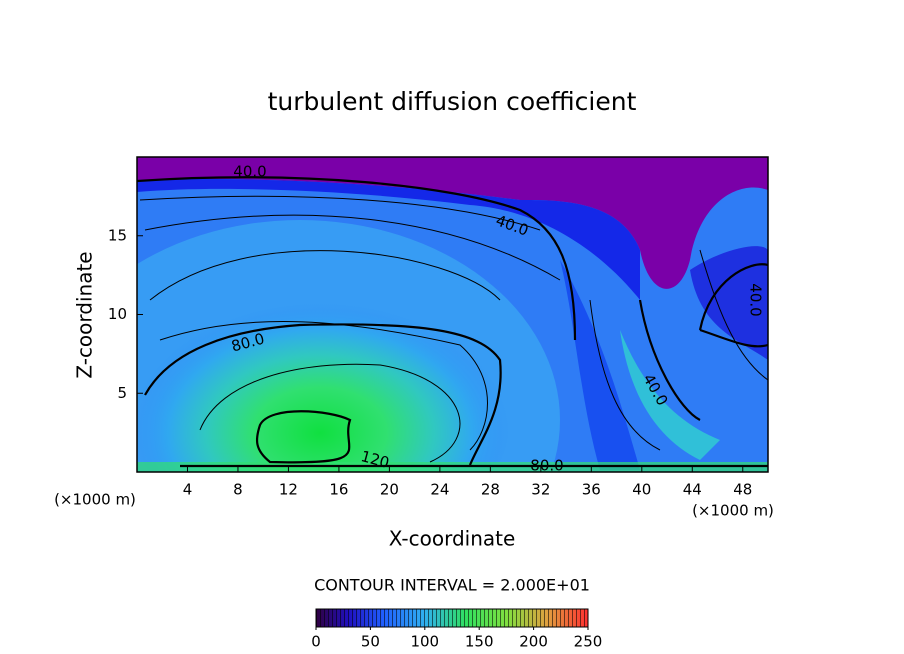 The width and height of the screenshot is (904, 654). What do you see at coordinates (85, 314) in the screenshot?
I see `y-axis-label: Z-coordinate` at bounding box center [85, 314].